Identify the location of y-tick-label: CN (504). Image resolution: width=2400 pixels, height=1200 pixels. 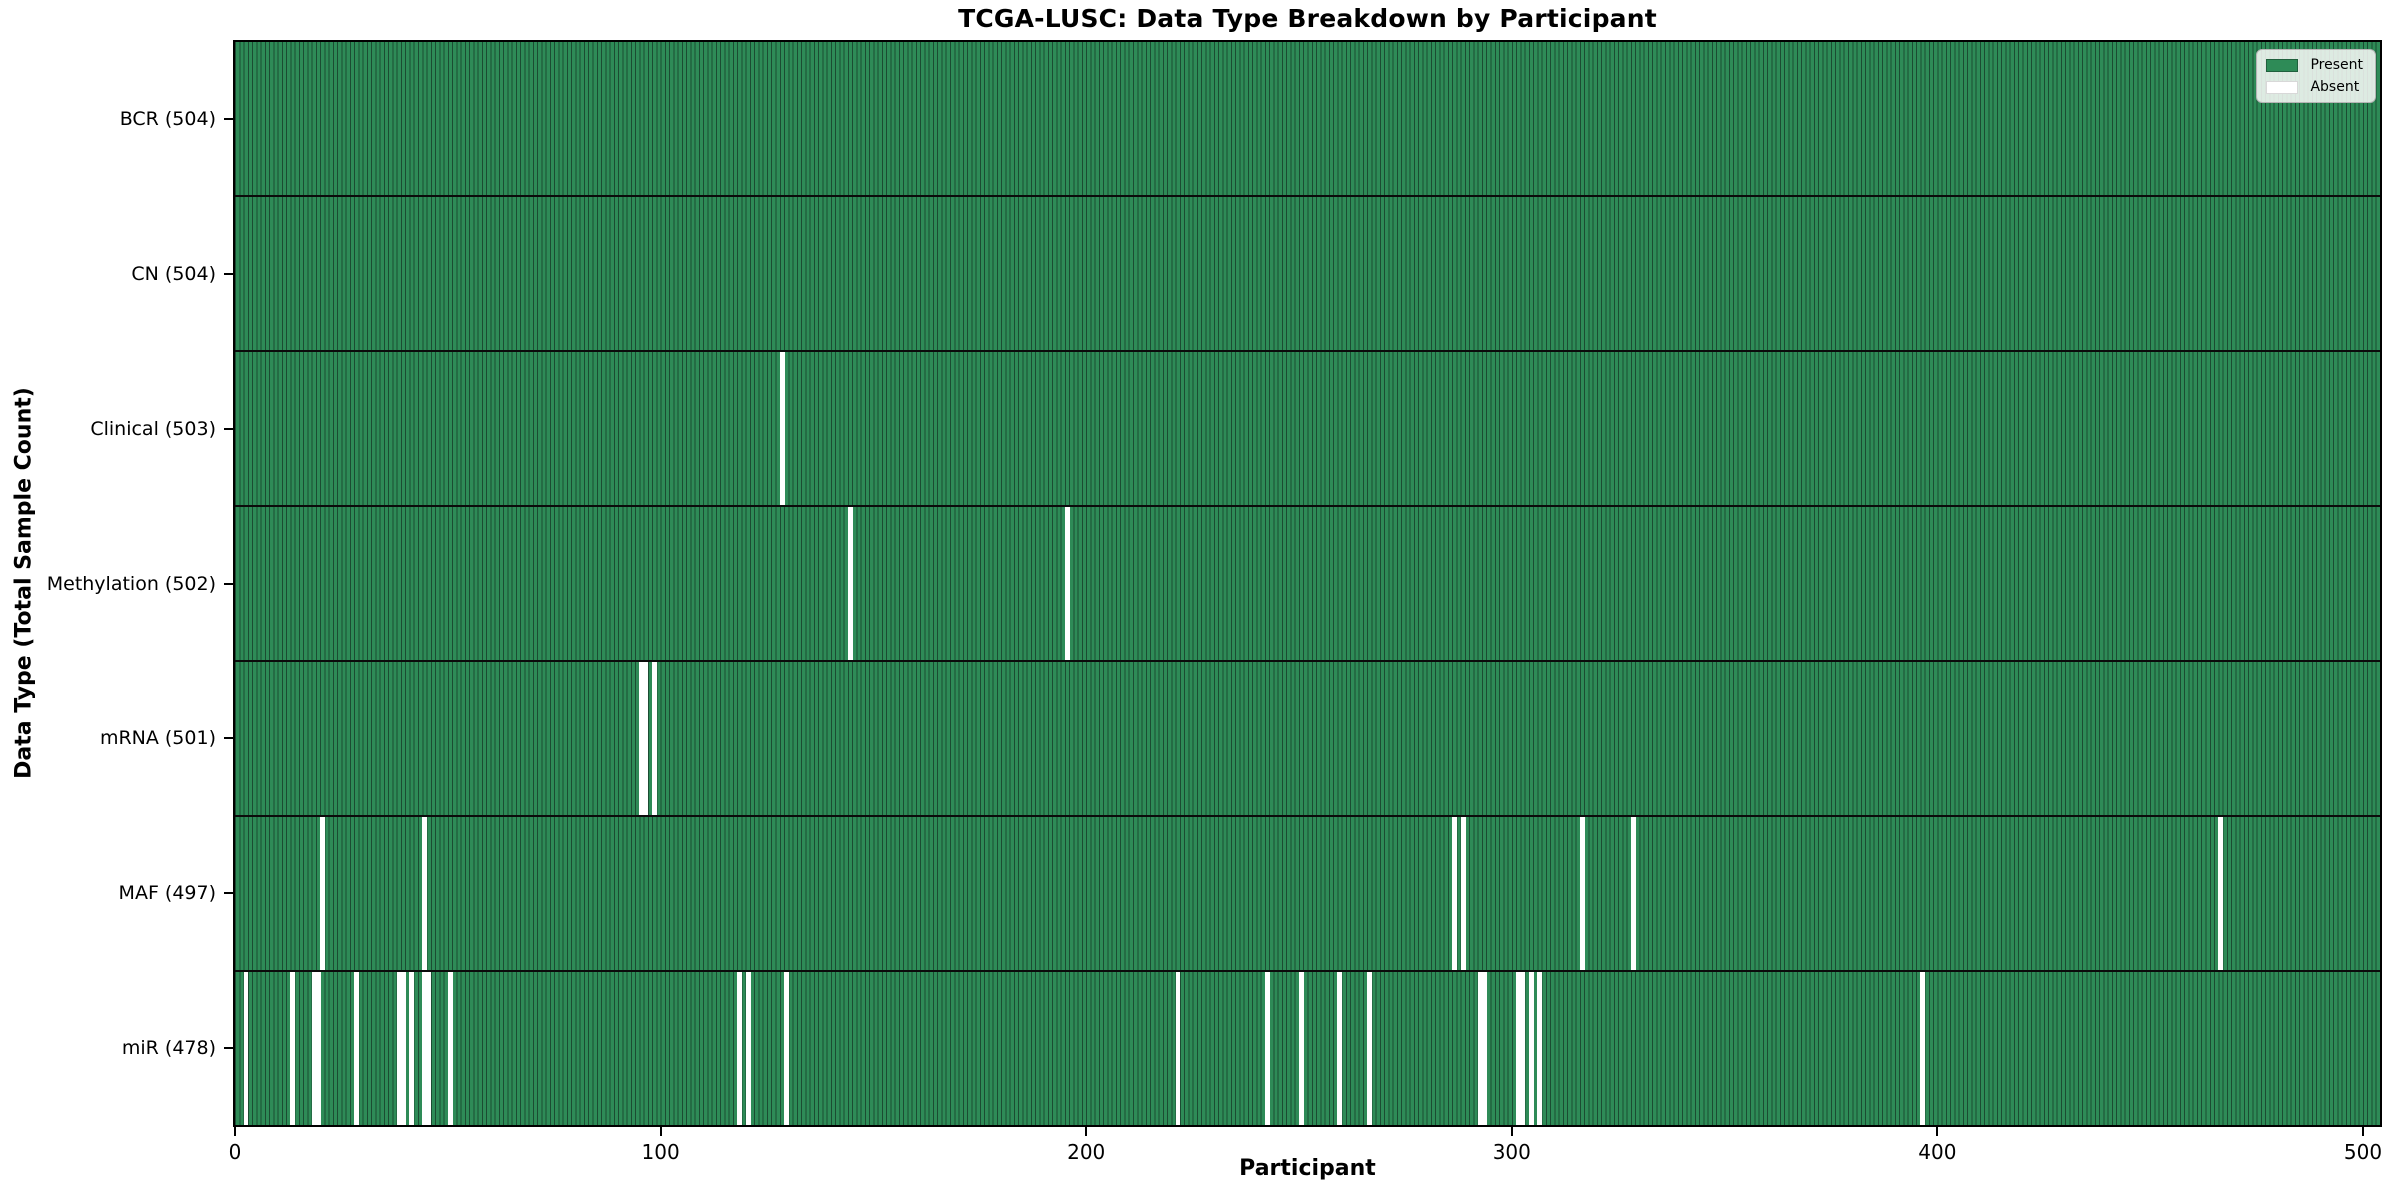
(173, 274).